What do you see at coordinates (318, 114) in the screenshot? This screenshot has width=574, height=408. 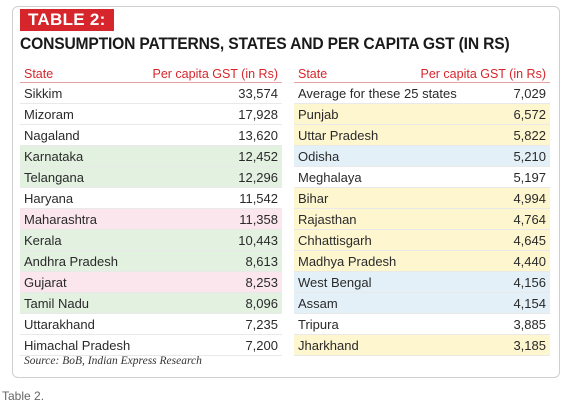 I see `state-name: Punjab` at bounding box center [318, 114].